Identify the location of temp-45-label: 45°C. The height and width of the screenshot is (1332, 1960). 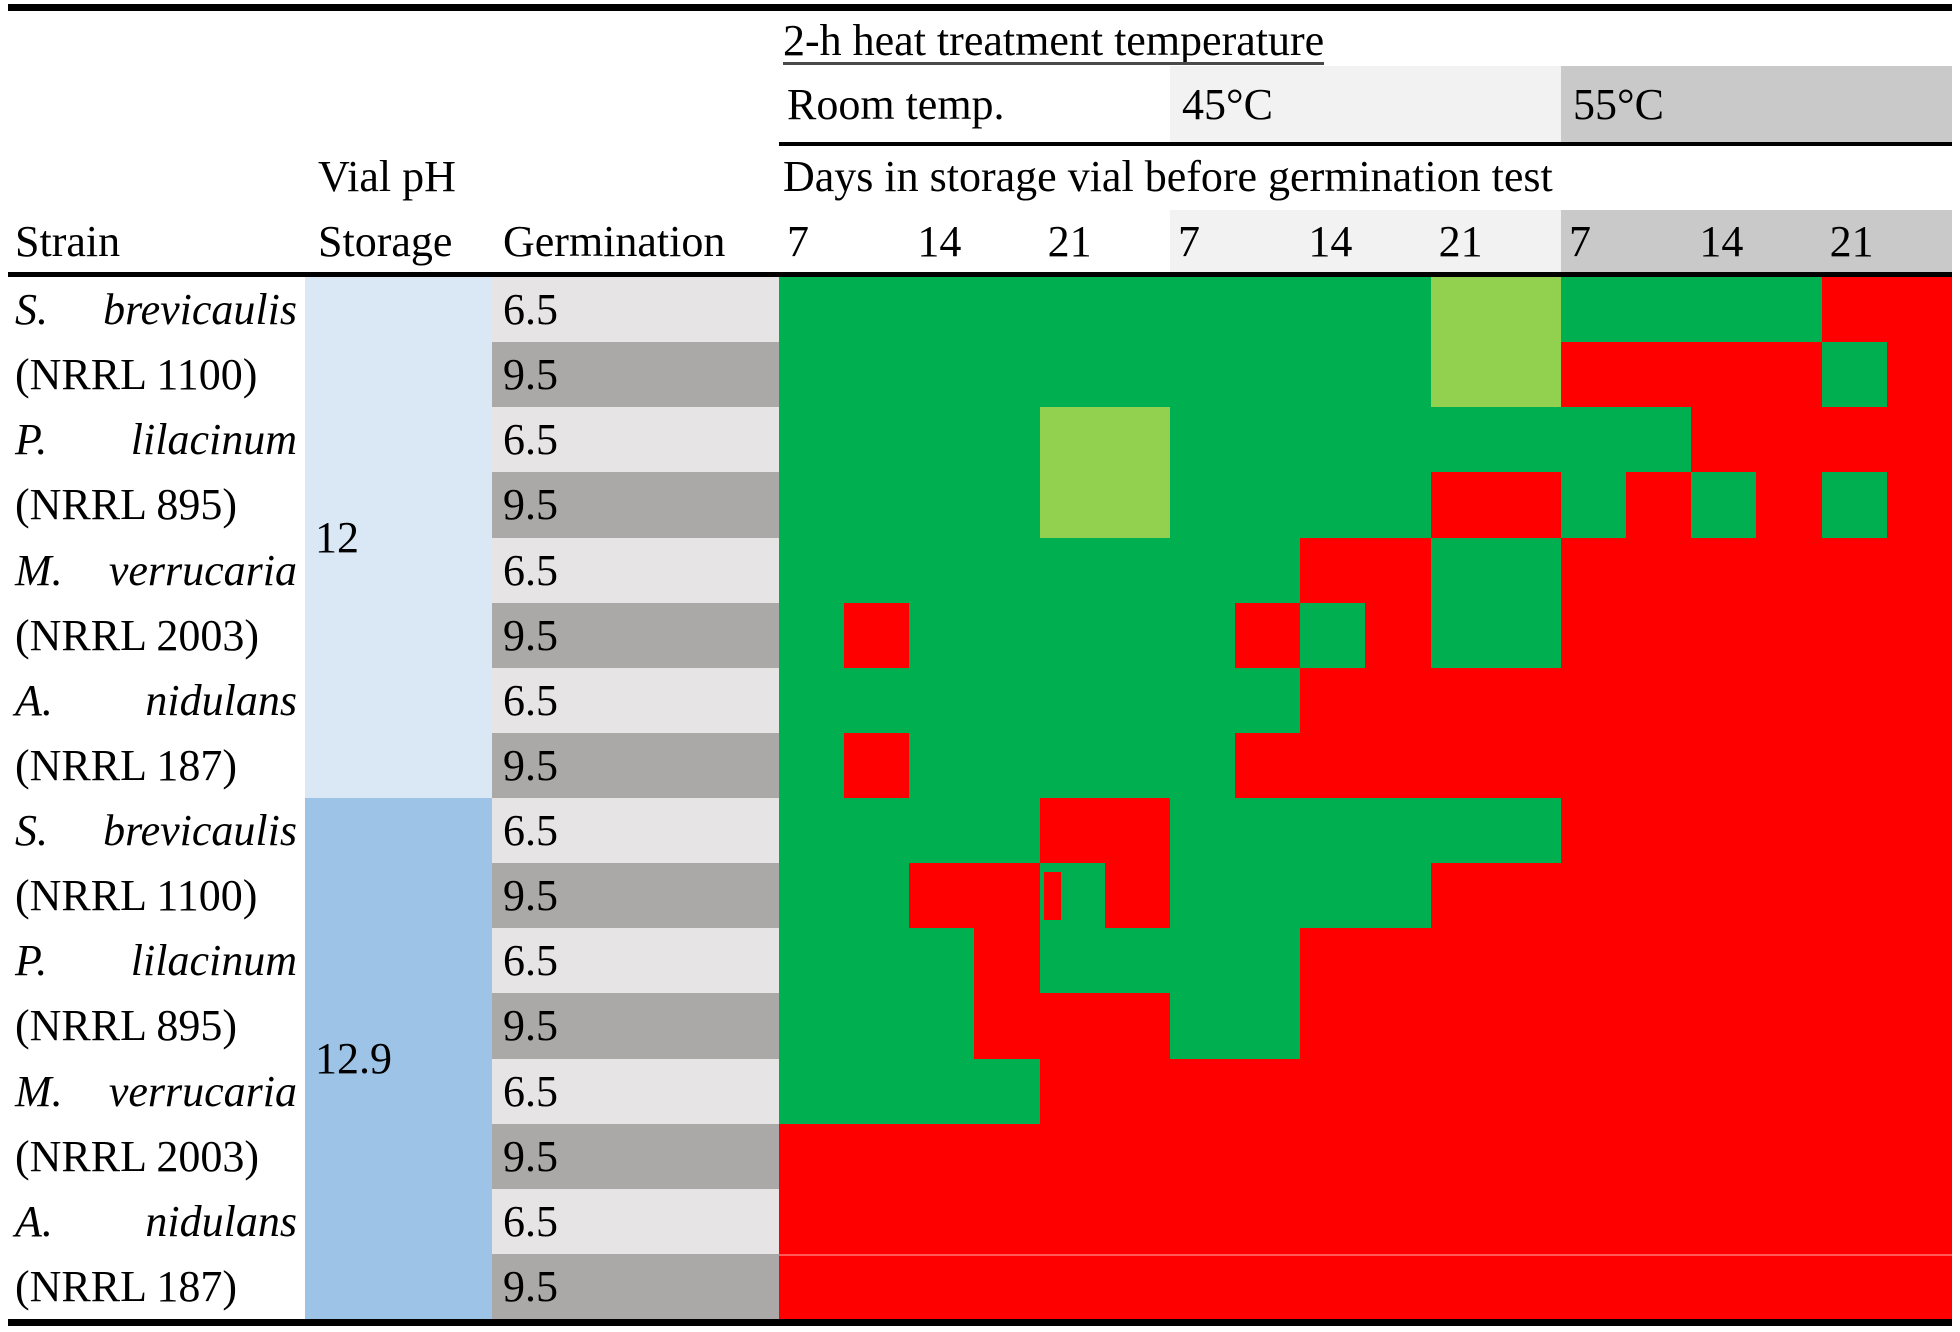
(1227, 104).